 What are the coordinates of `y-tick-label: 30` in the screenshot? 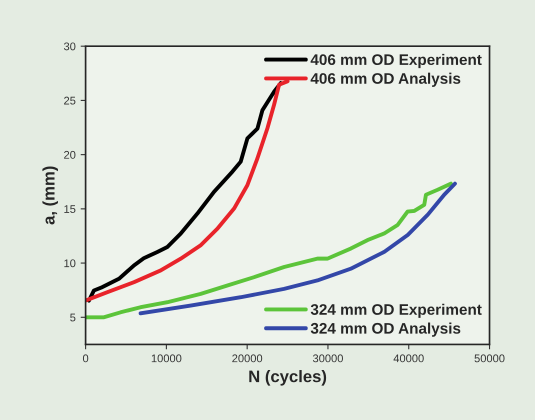 It's located at (70, 46).